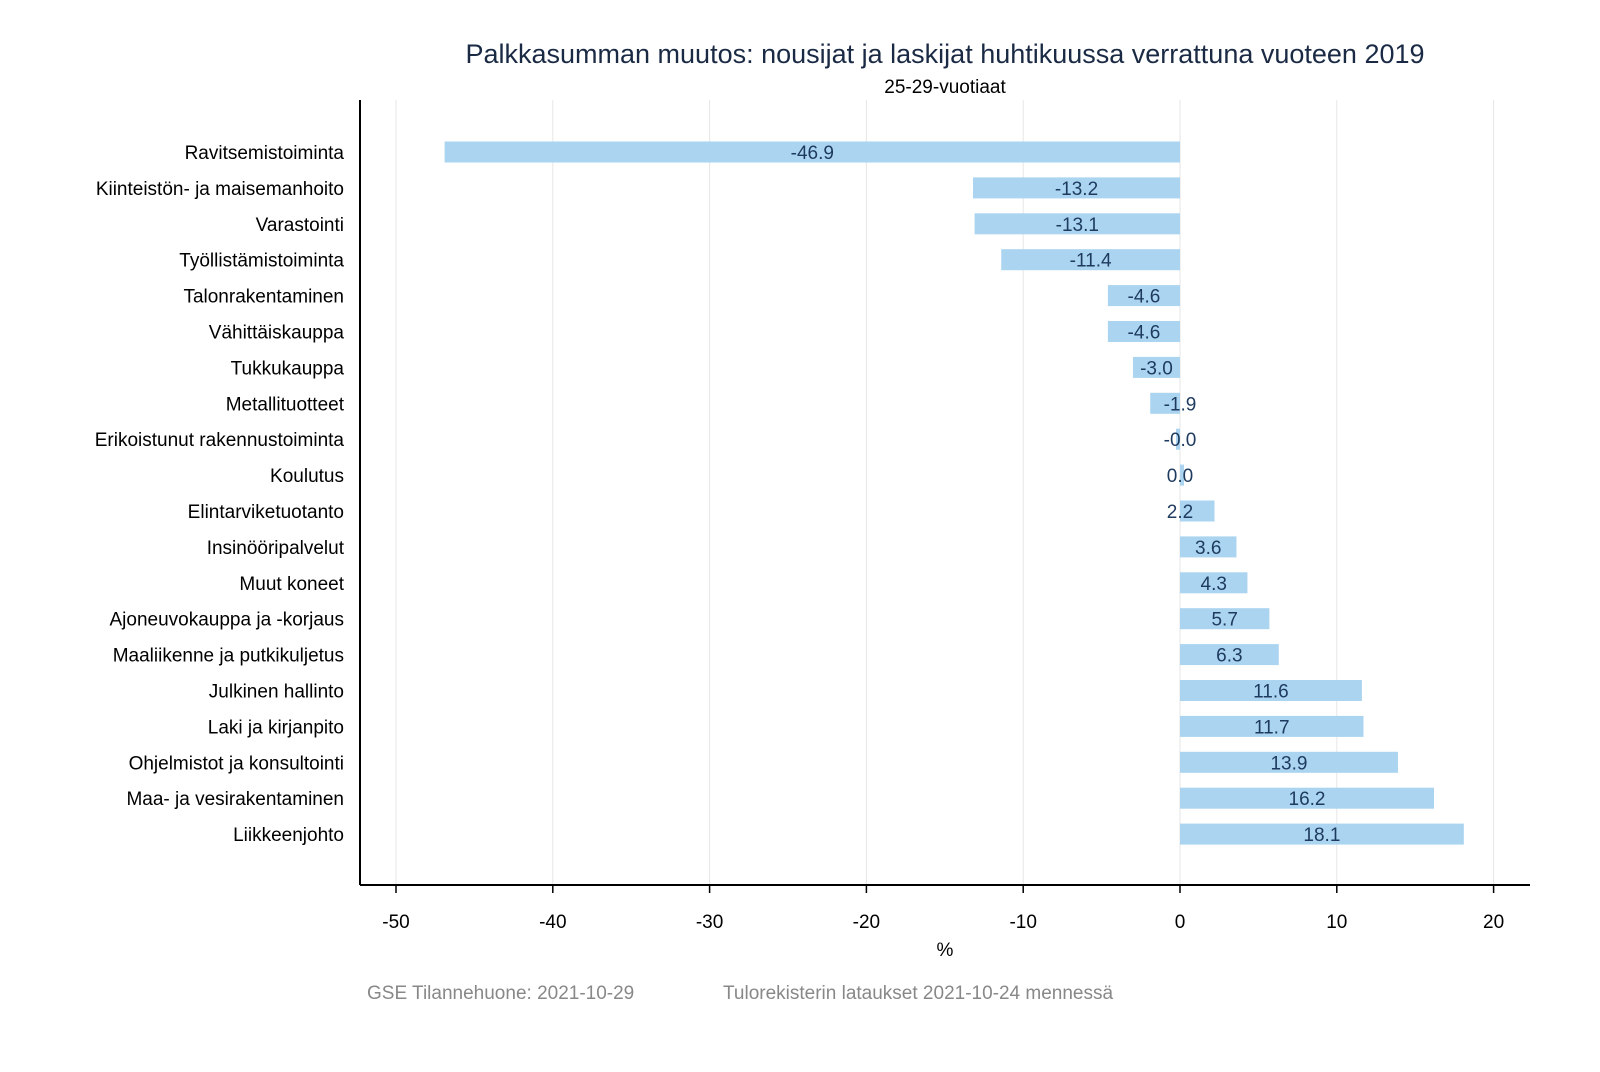 Image resolution: width=1600 pixels, height=1072 pixels. I want to click on bar-value-label: 5.7, so click(1224, 620).